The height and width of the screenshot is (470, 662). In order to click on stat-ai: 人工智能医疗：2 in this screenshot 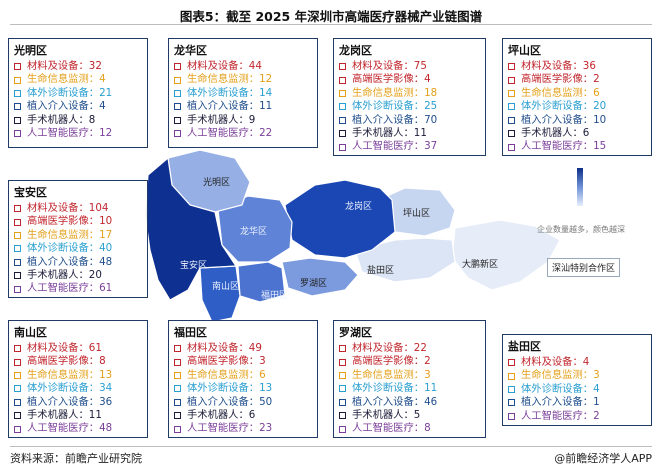, I will do `click(560, 415)`.